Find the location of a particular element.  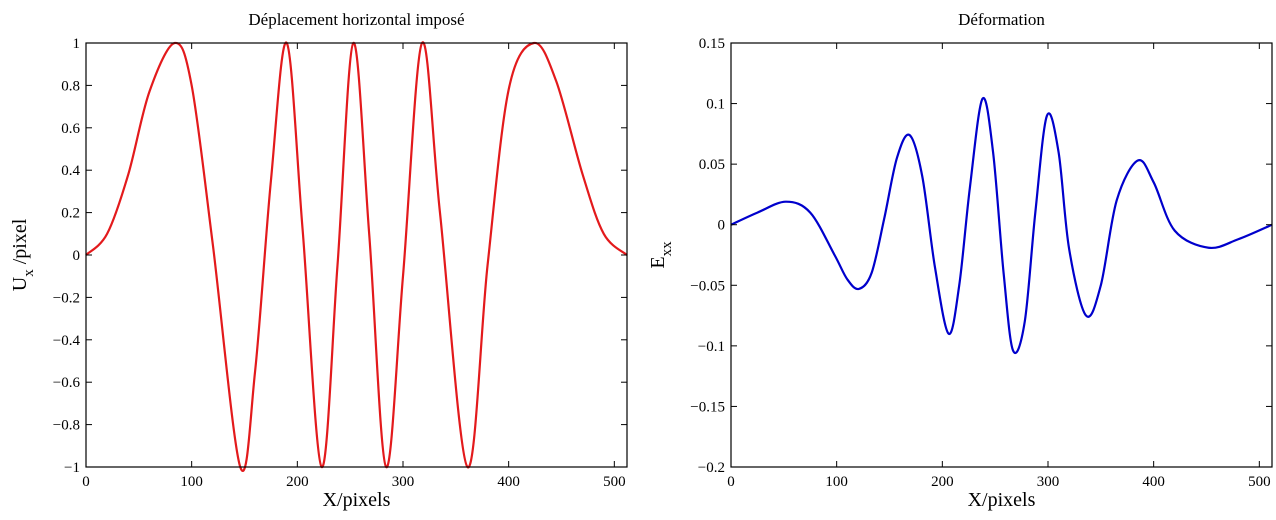

y-tick-label-1: −1 is located at coordinates (72, 468).